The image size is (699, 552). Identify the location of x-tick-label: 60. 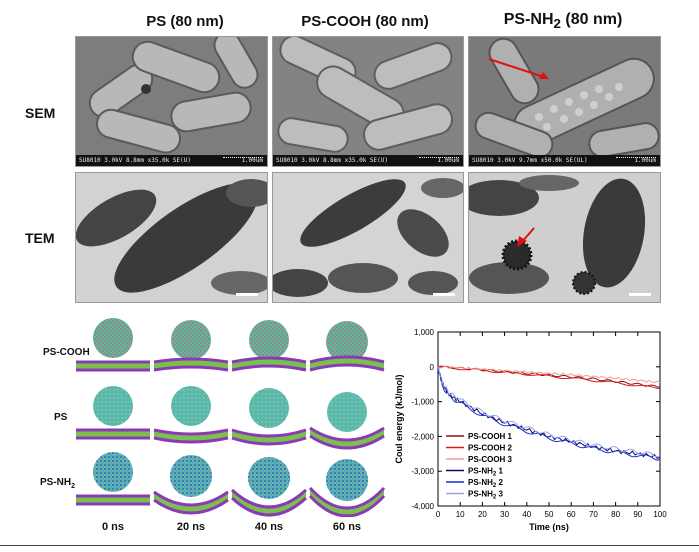
(571, 514).